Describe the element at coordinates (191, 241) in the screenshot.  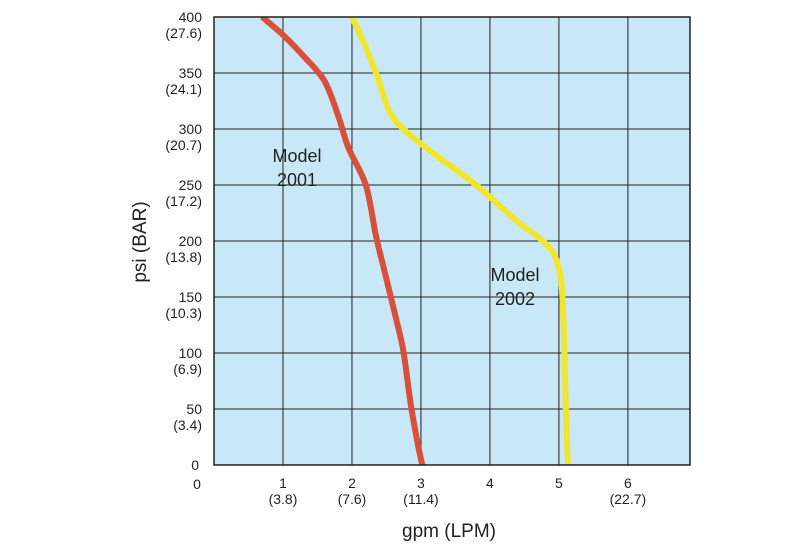
I see `y-tick-label: 200` at that location.